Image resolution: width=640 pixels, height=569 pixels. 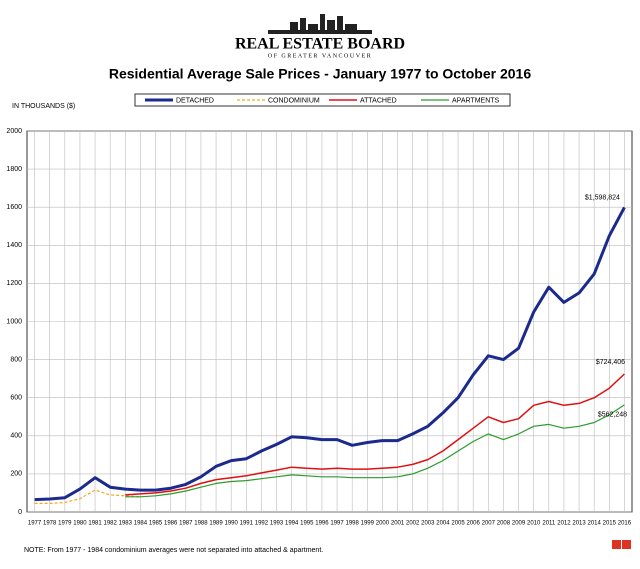 What do you see at coordinates (322, 100) in the screenshot?
I see `legend-box` at bounding box center [322, 100].